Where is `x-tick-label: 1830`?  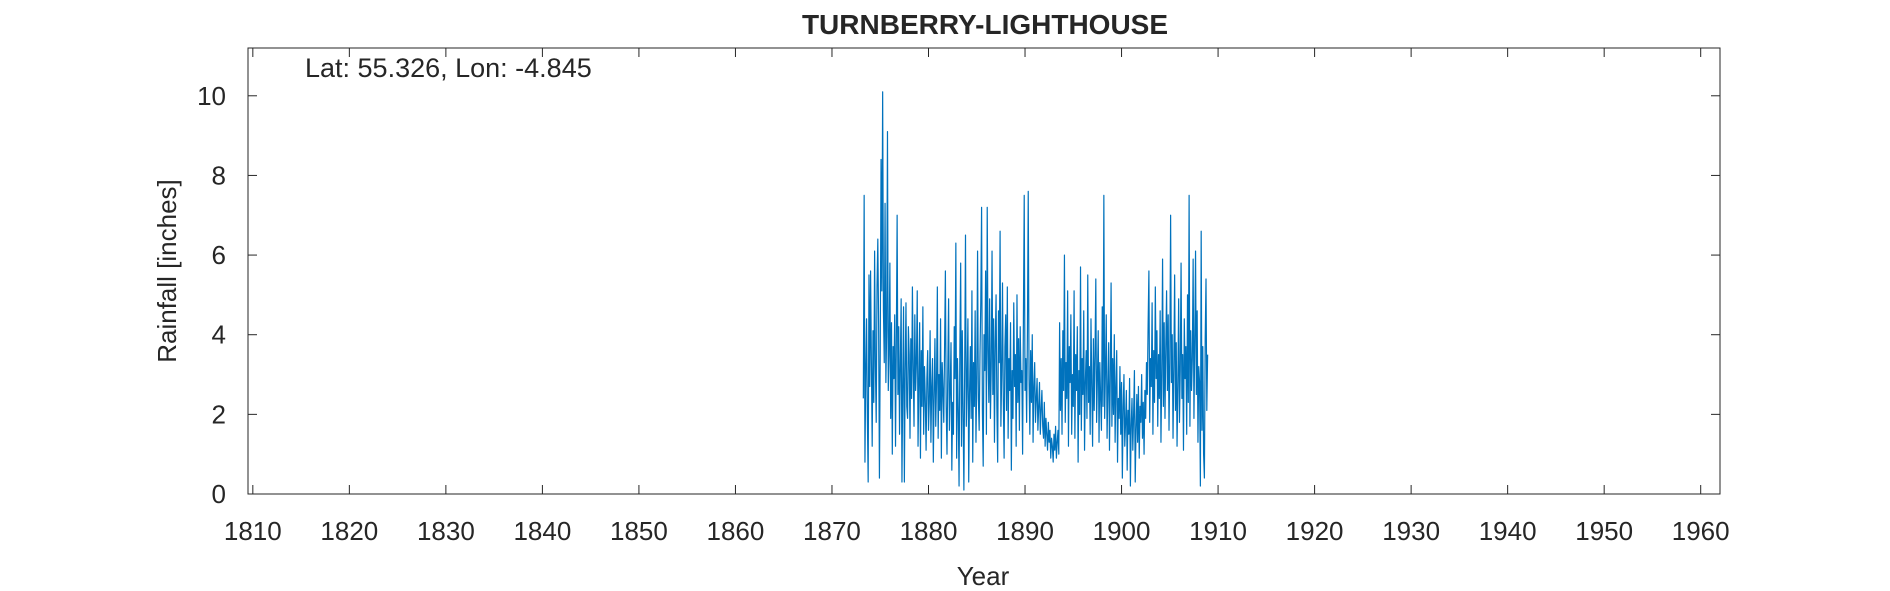
x-tick-label: 1830 is located at coordinates (446, 531).